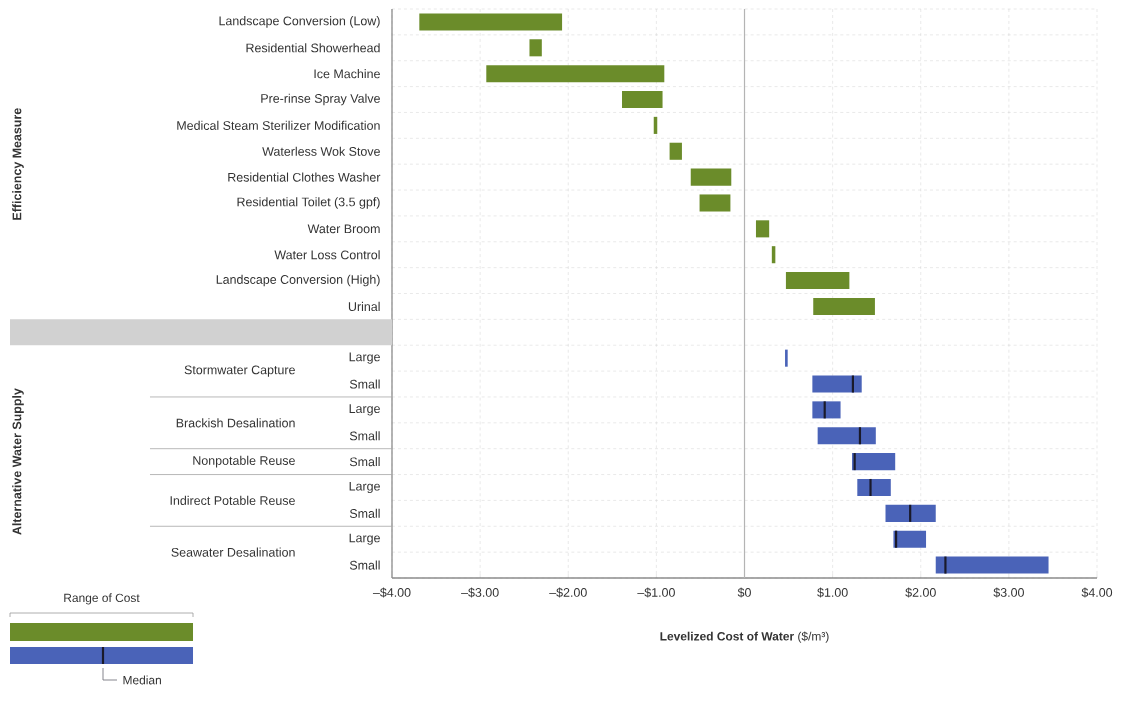 This screenshot has width=1129, height=712. What do you see at coordinates (391, 592) in the screenshot?
I see `x-tick-label: –$4.00` at bounding box center [391, 592].